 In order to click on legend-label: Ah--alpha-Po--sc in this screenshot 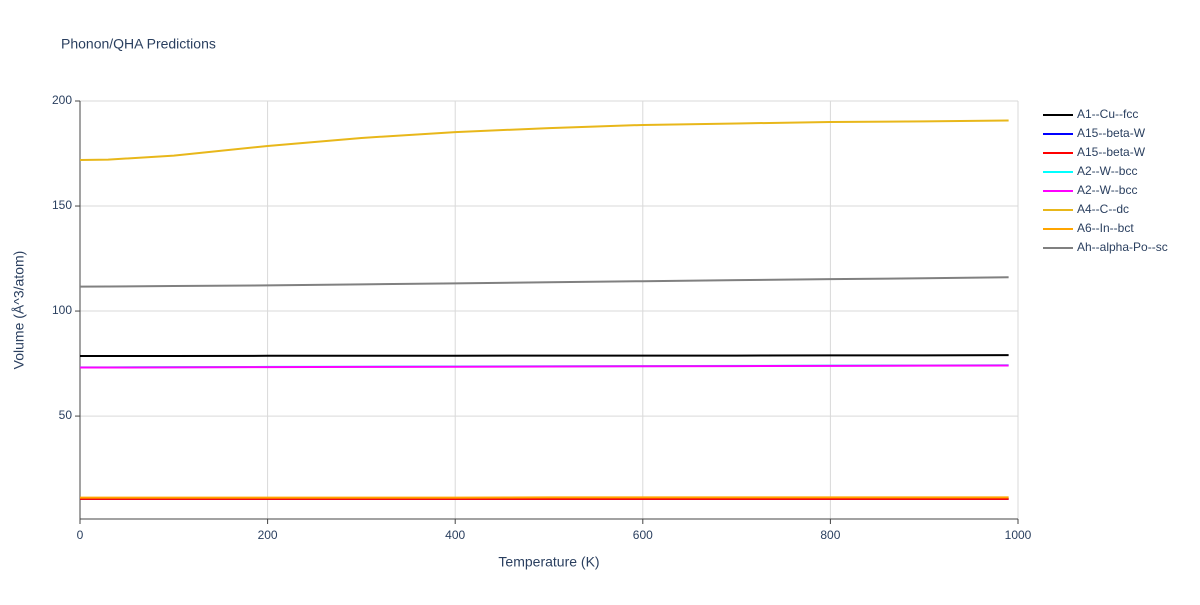, I will do `click(1122, 247)`.